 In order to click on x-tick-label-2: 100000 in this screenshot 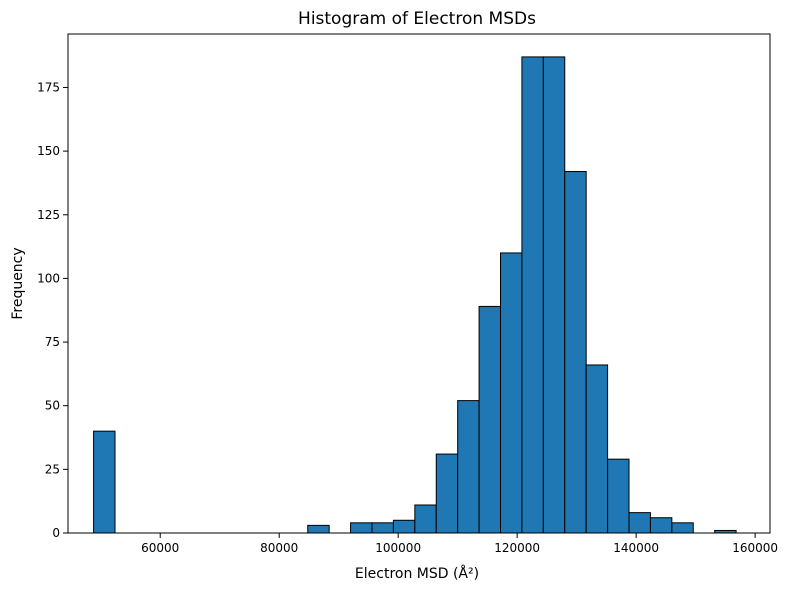, I will do `click(398, 548)`.